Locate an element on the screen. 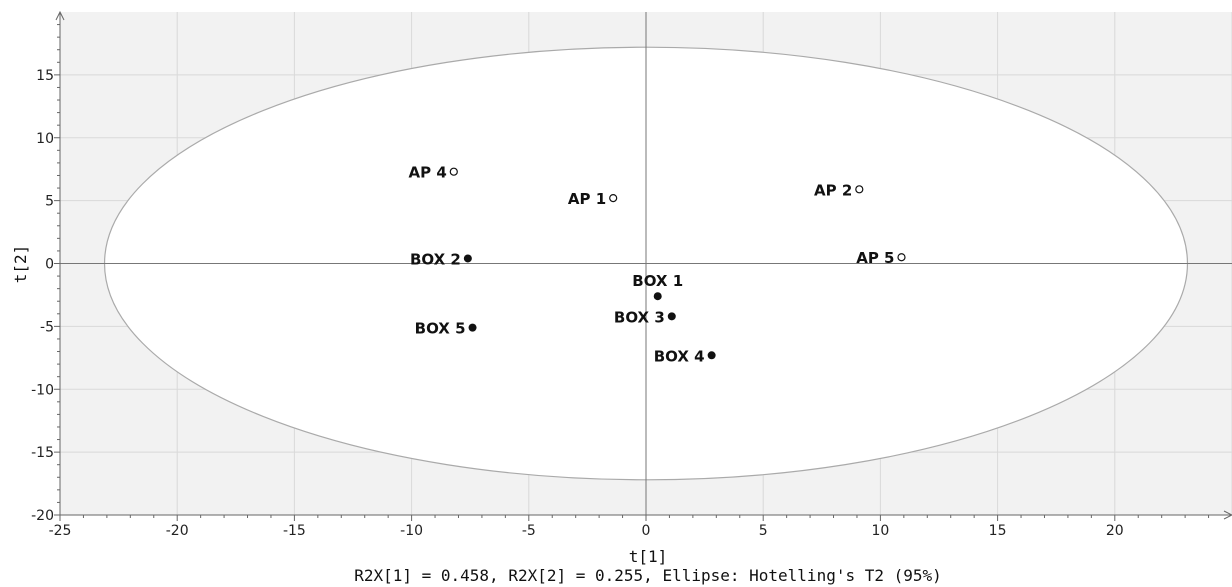 The height and width of the screenshot is (587, 1232). y-tick-label: -10 is located at coordinates (42, 390).